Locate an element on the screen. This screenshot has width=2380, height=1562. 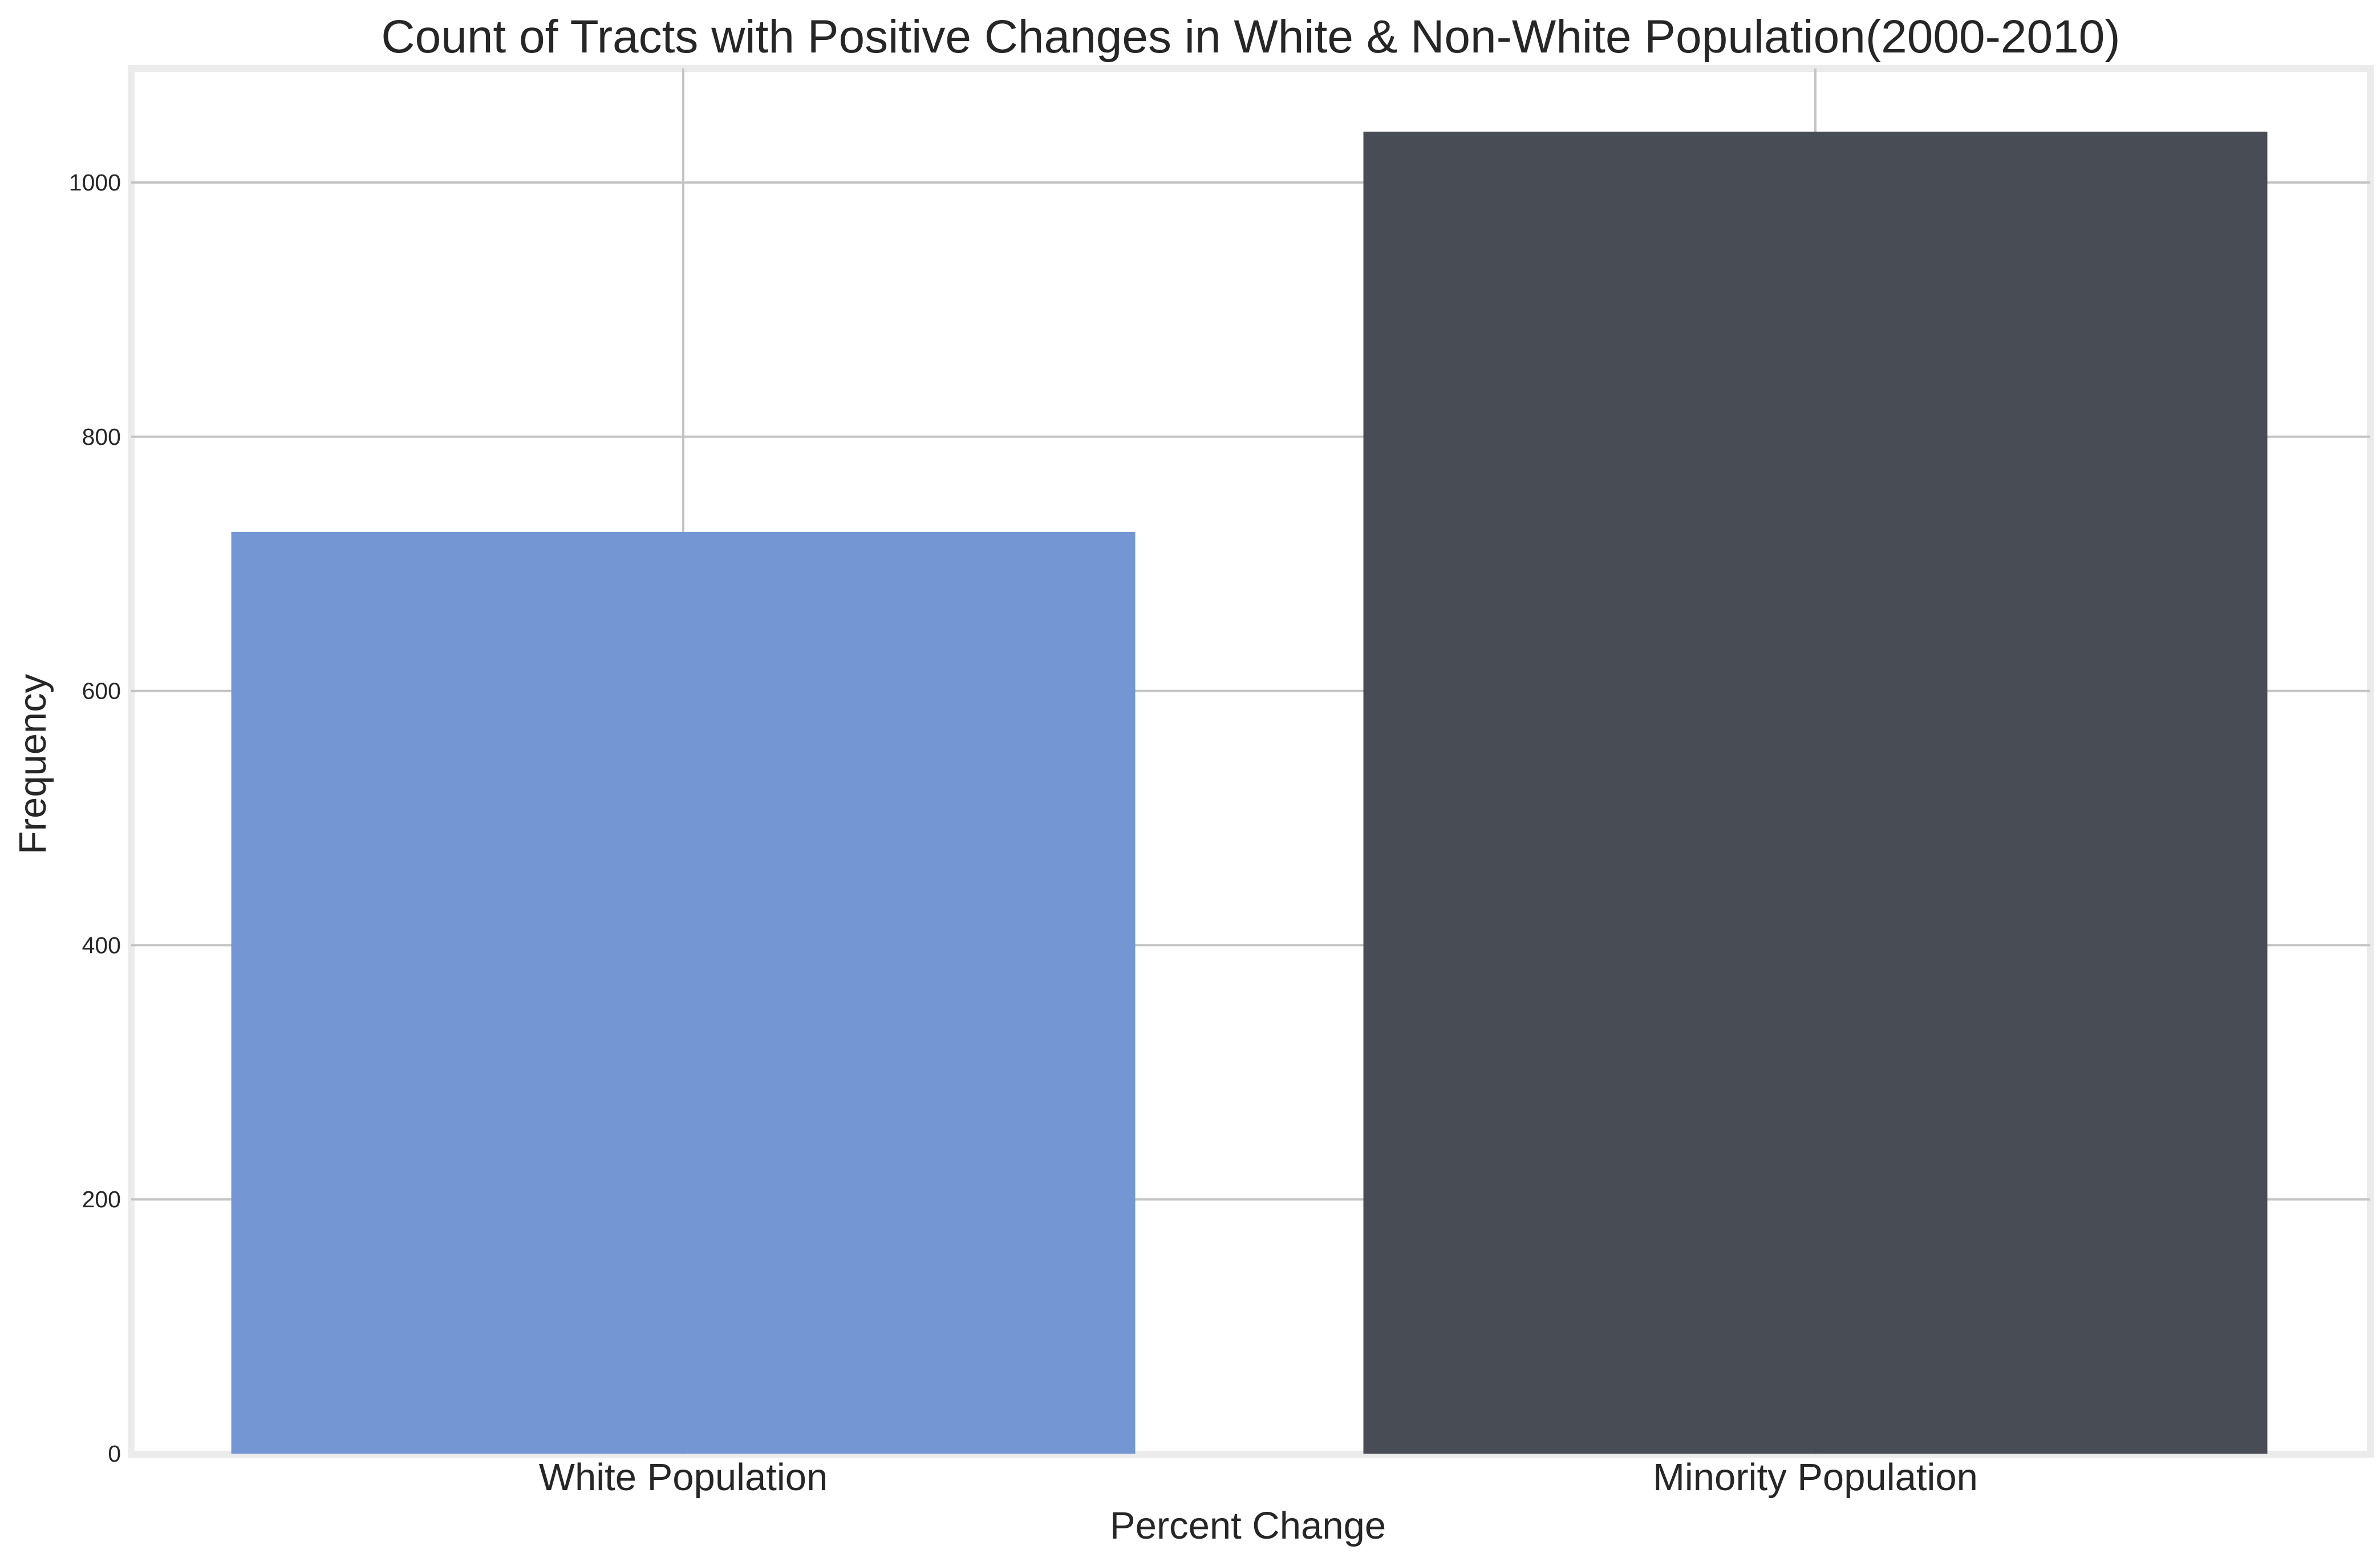
y-tick-label: 1000 is located at coordinates (95, 182).